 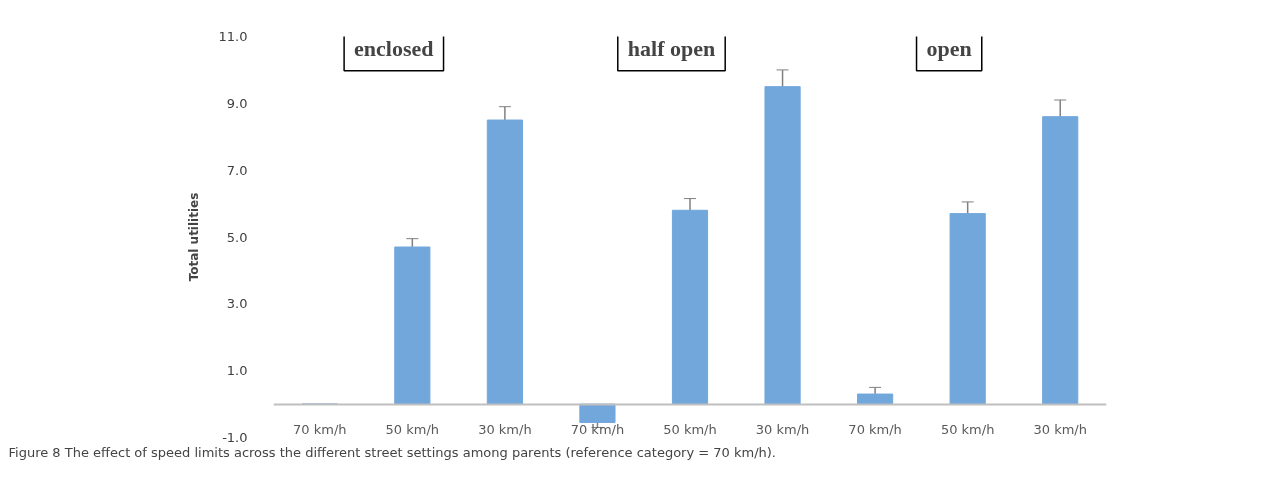 I want to click on y-tick-label: 5.0, so click(x=237, y=237).